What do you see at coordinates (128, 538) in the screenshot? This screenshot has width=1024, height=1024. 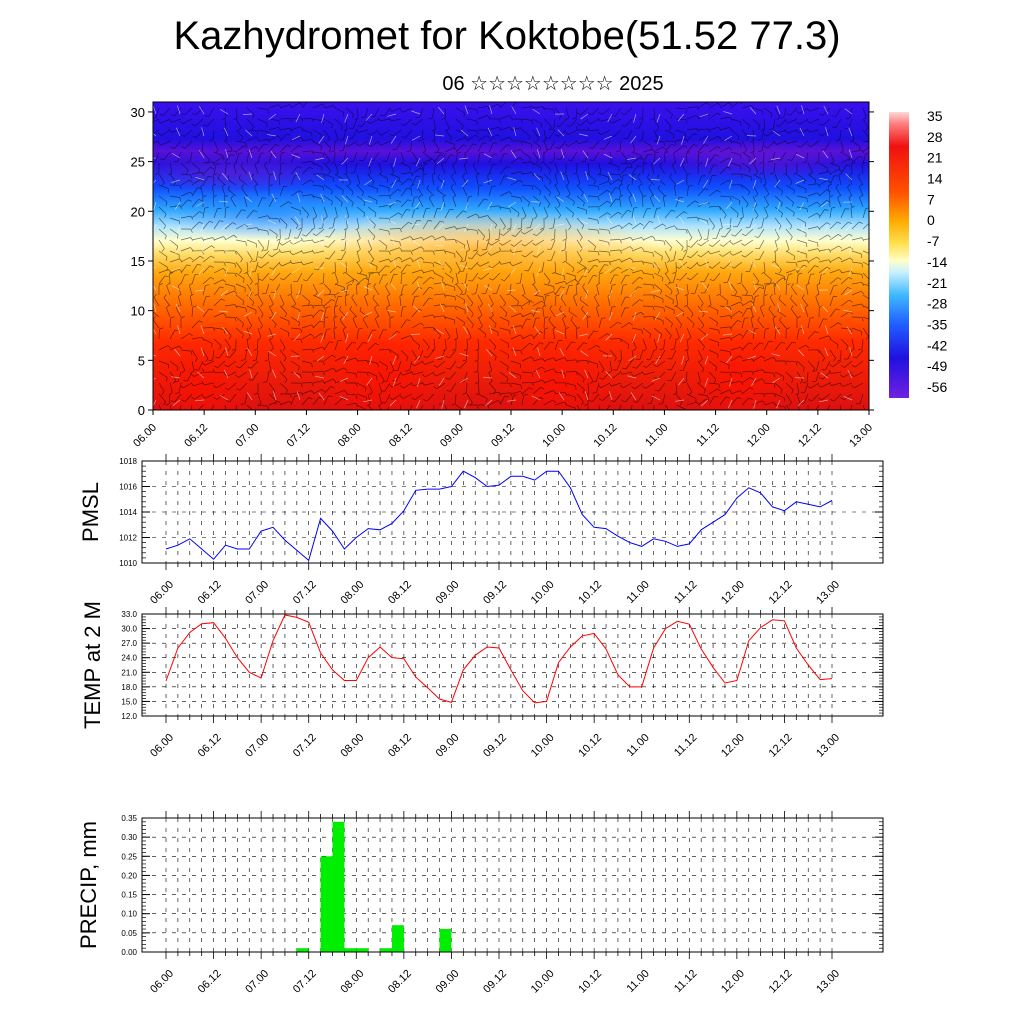 I see `y-tick-label: 1012` at bounding box center [128, 538].